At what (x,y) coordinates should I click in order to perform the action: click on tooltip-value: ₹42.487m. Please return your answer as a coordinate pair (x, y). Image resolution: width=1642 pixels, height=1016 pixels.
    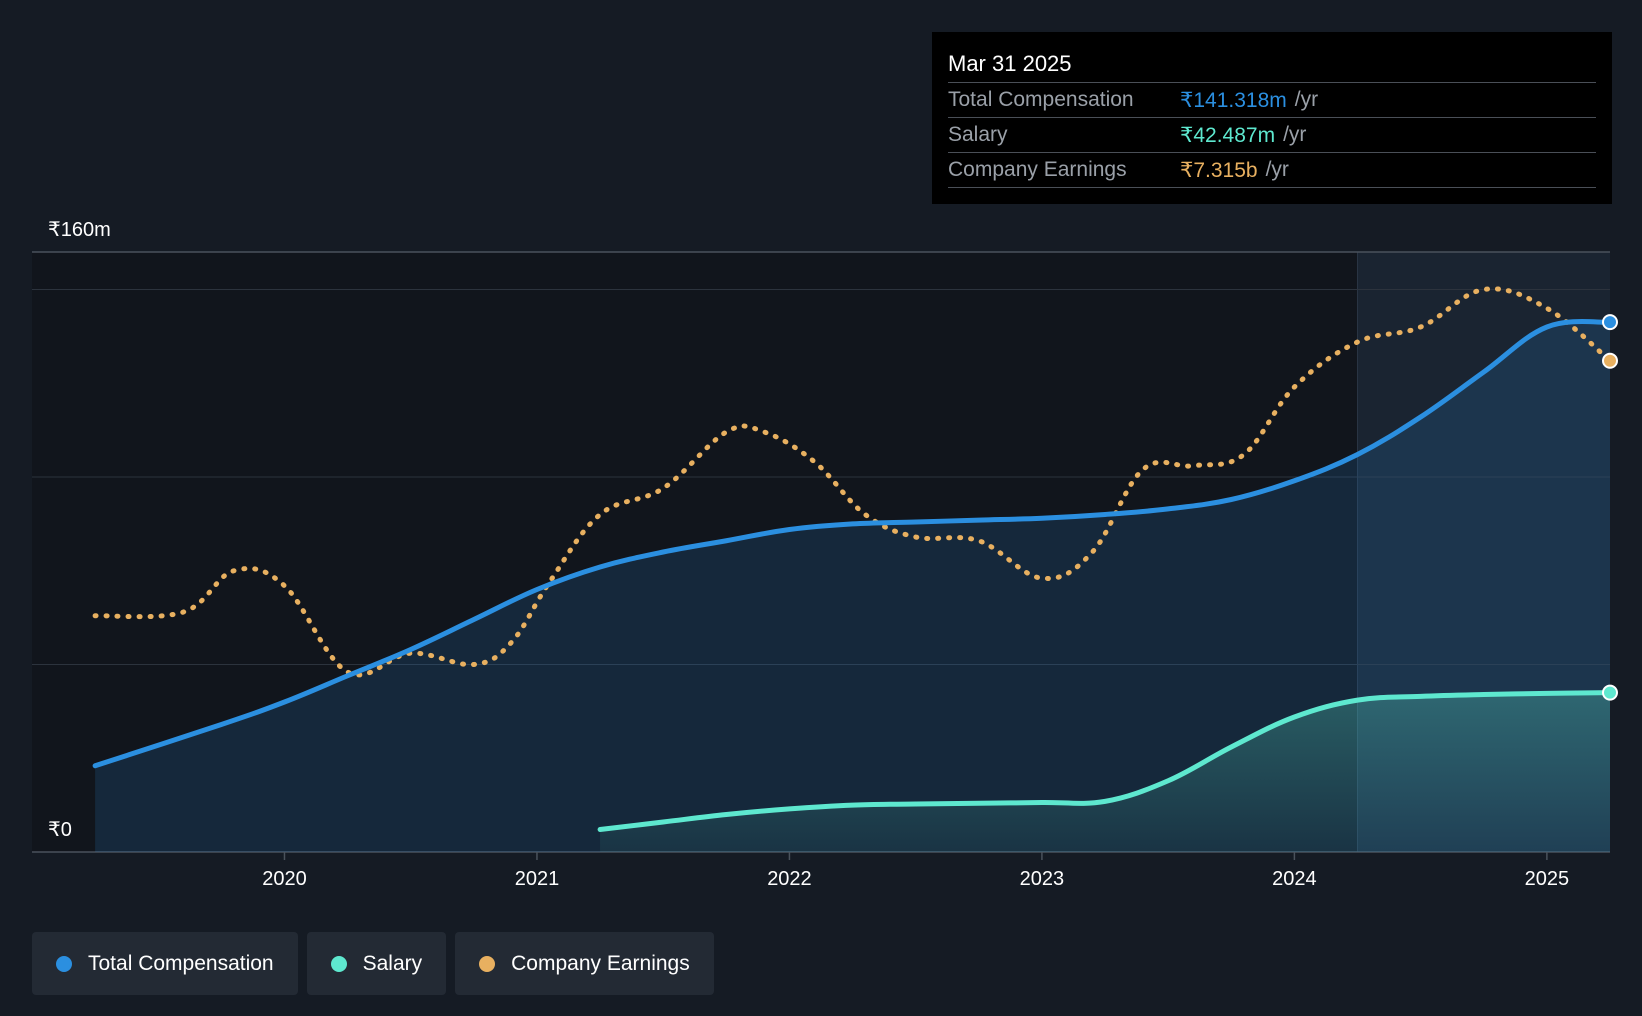
    Looking at the image, I should click on (1228, 135).